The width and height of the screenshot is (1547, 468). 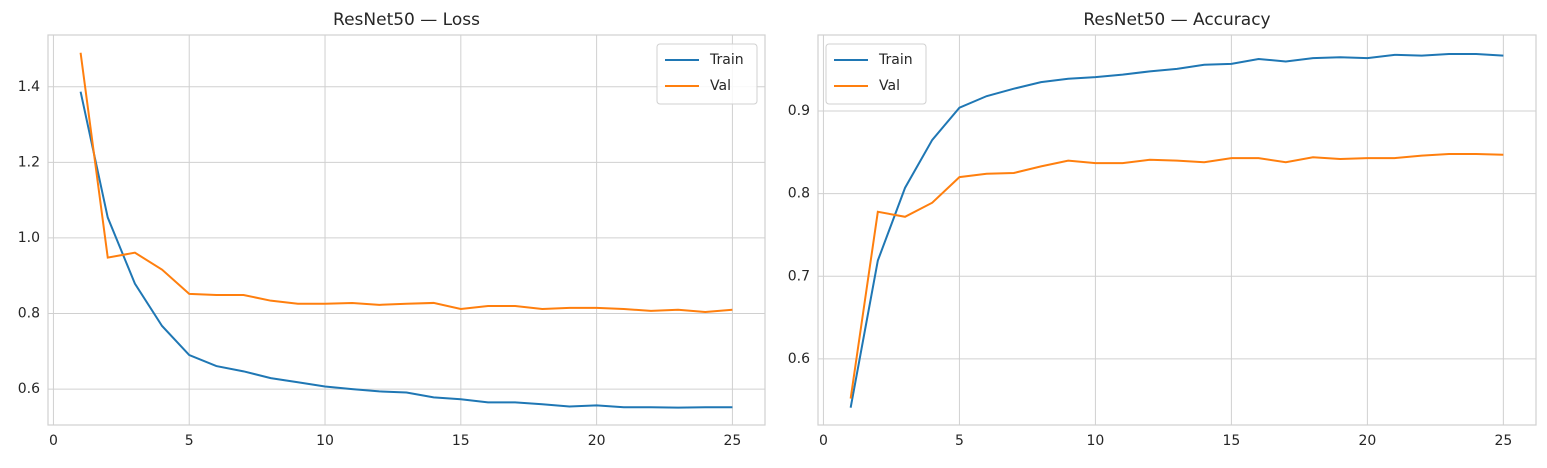 I want to click on y-tick-label: 0.7, so click(x=799, y=276).